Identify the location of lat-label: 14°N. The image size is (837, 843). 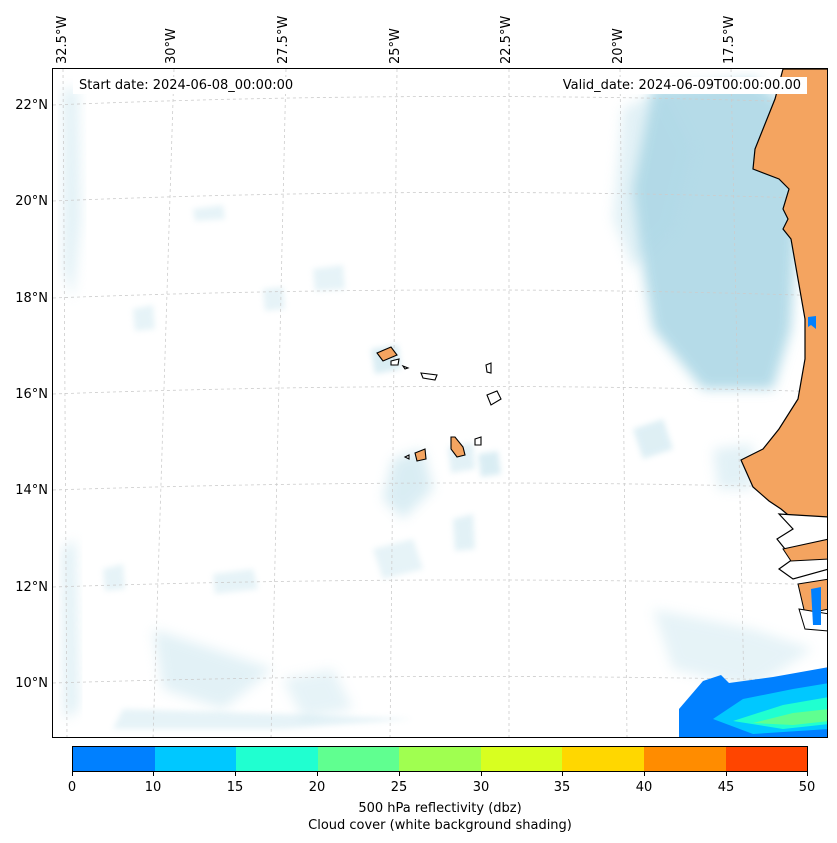
(31, 490).